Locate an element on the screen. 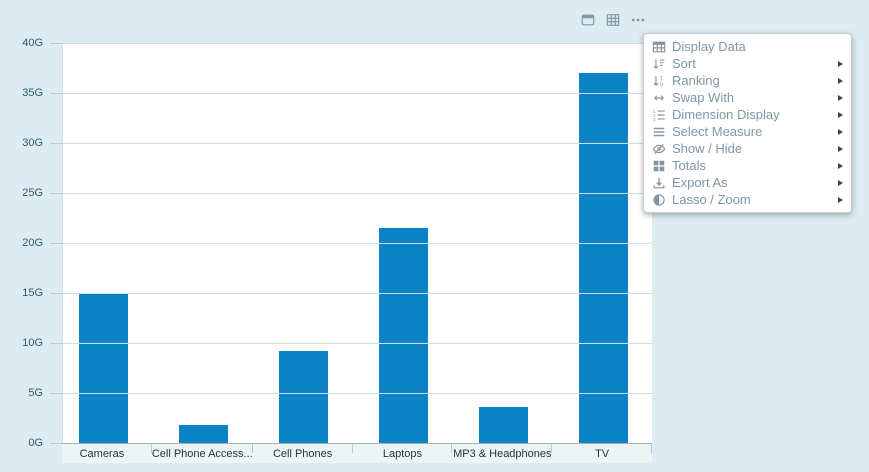 Image resolution: width=869 pixels, height=472 pixels. gridline-35G is located at coordinates (357, 93).